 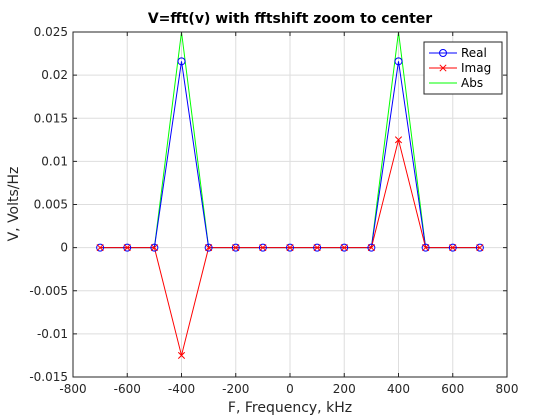 I want to click on x-tick-label: -600, so click(x=127, y=389).